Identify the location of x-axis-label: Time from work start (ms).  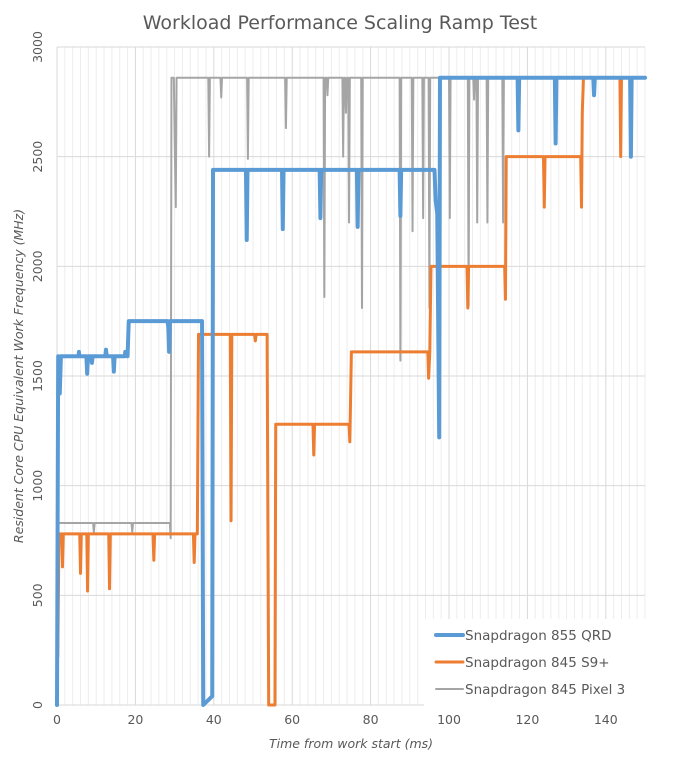
(351, 743).